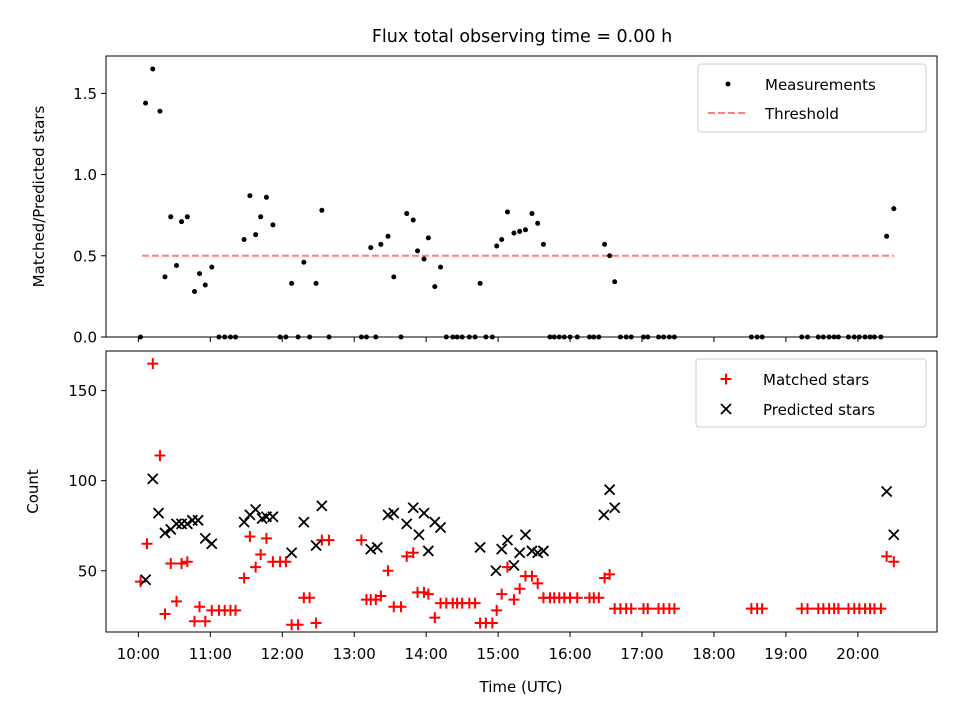  Describe the element at coordinates (816, 380) in the screenshot. I see `legend-matched-label: Matched stars` at that location.